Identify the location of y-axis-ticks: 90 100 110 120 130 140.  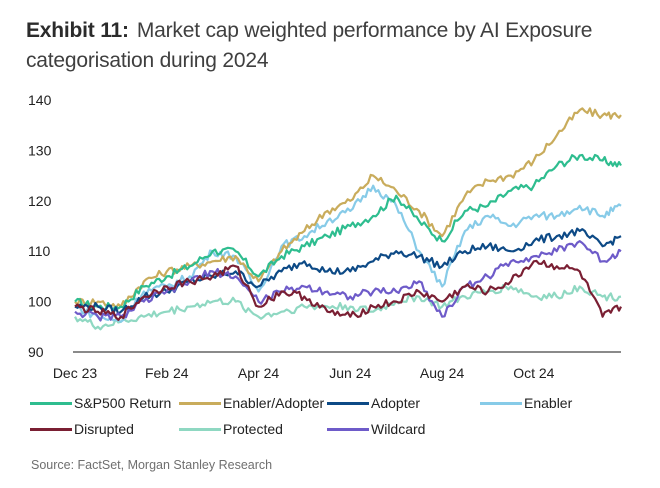
(40, 226).